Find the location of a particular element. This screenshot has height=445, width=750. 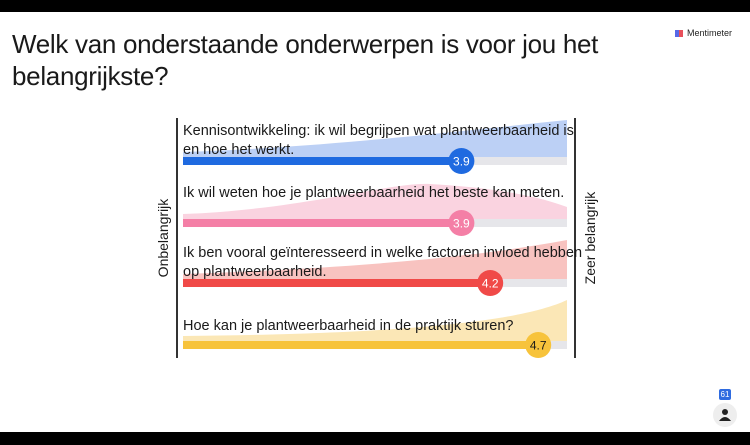

high-scale-label: Zeer belangrijk is located at coordinates (590, 238).